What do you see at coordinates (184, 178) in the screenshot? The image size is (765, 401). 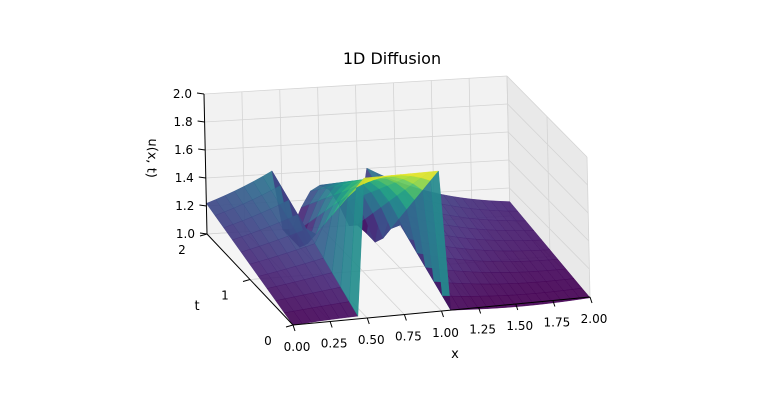 I see `z-tick-label: 1.4` at bounding box center [184, 178].